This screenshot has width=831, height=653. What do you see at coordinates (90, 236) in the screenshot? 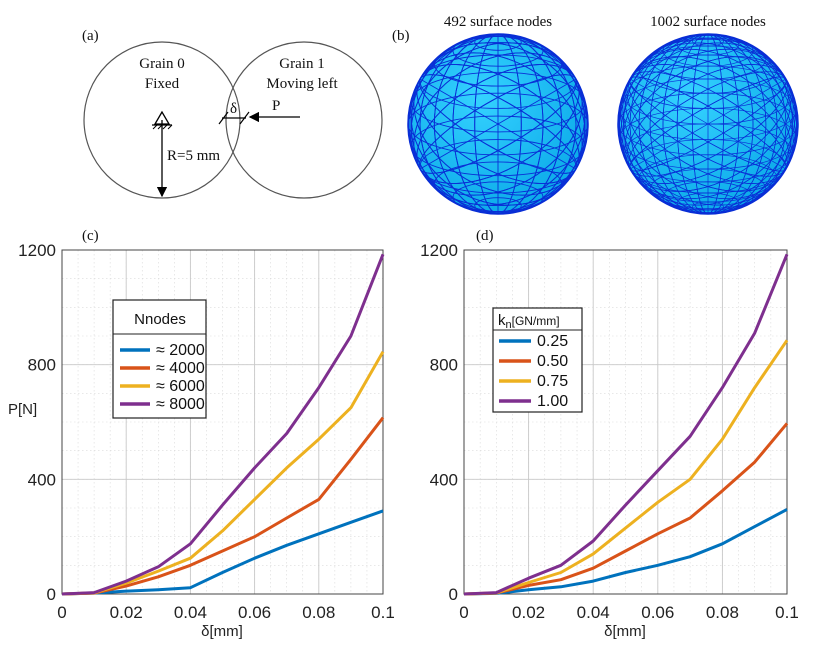
I see `panel-c-label: (c)` at bounding box center [90, 236].